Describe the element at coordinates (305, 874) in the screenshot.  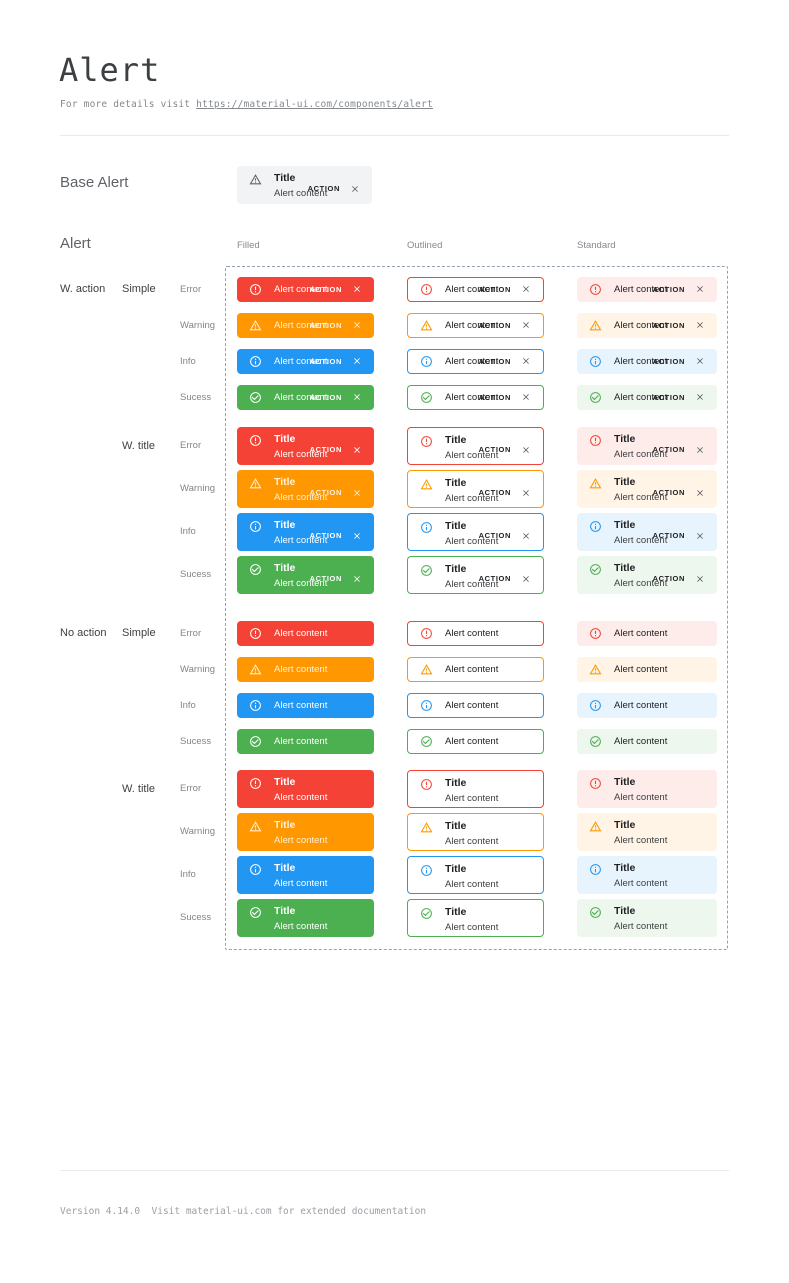
I see `alert-filled-info-titled: Title Alert content` at that location.